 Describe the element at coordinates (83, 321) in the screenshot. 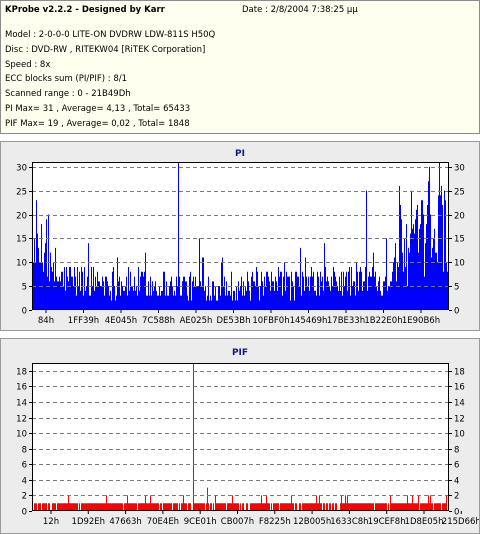

I see `x-tick-label: 1FF39h` at that location.